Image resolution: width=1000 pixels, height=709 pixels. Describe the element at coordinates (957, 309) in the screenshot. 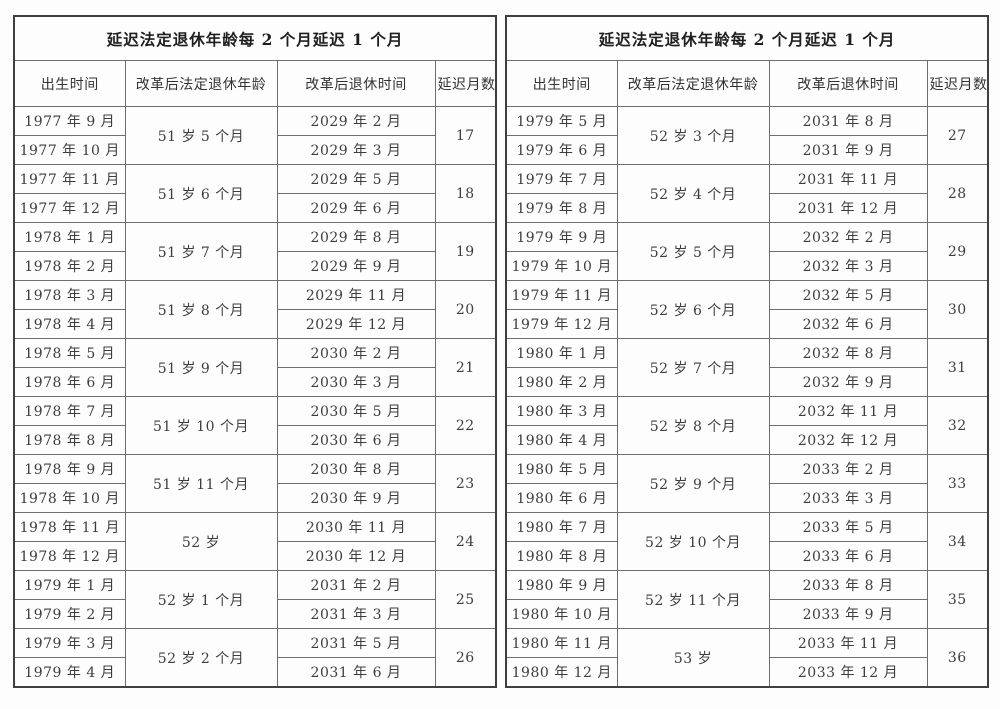

I see `delay-months-cell: 30` at that location.